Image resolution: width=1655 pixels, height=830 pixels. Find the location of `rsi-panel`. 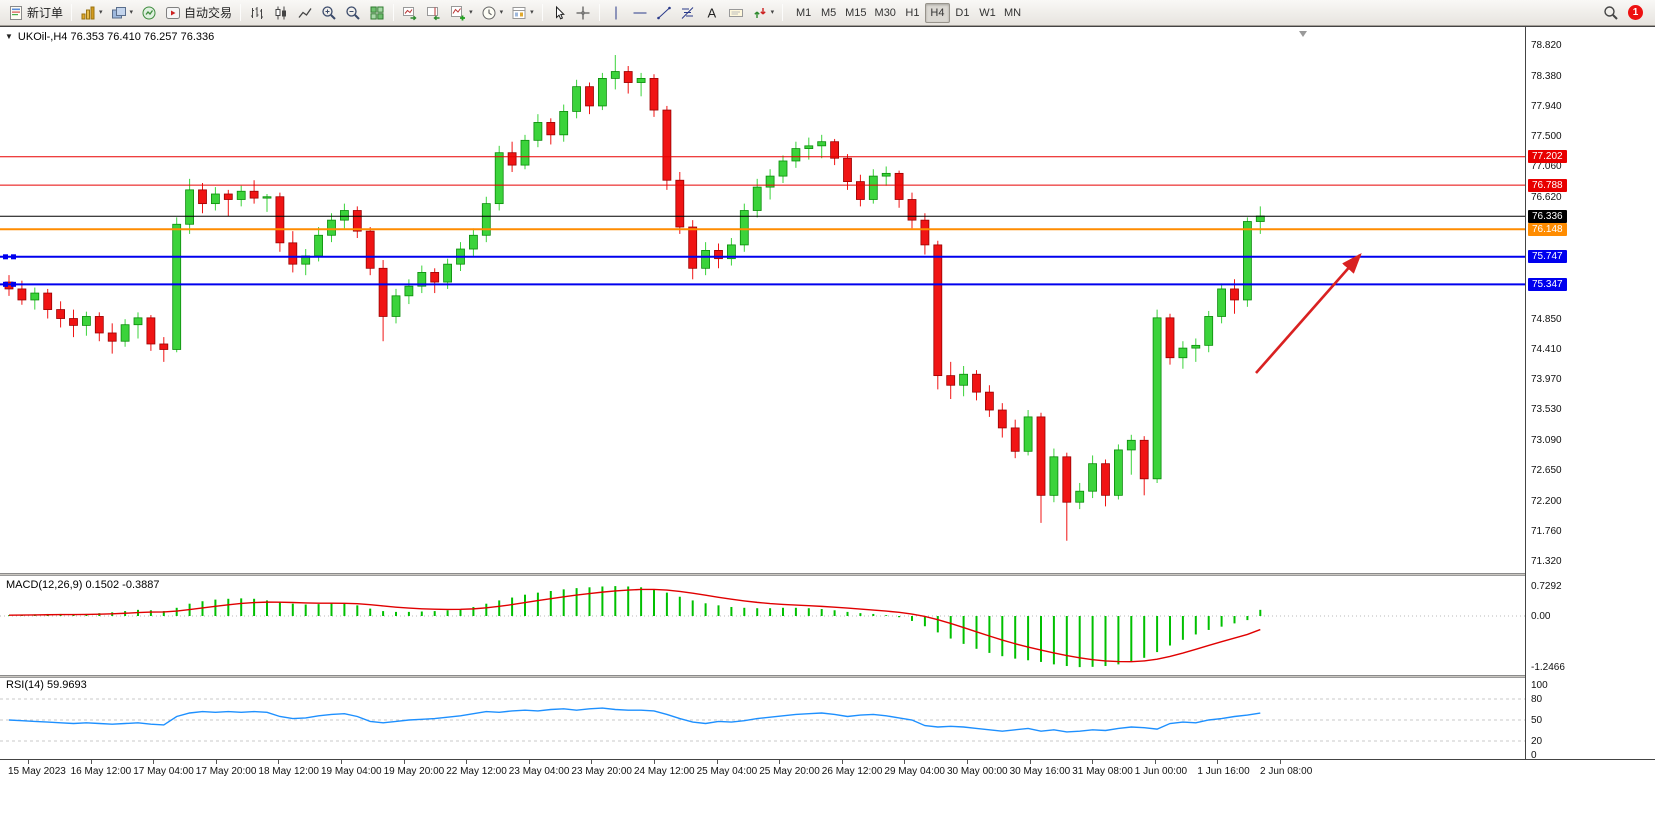

rsi-panel is located at coordinates (762, 718).